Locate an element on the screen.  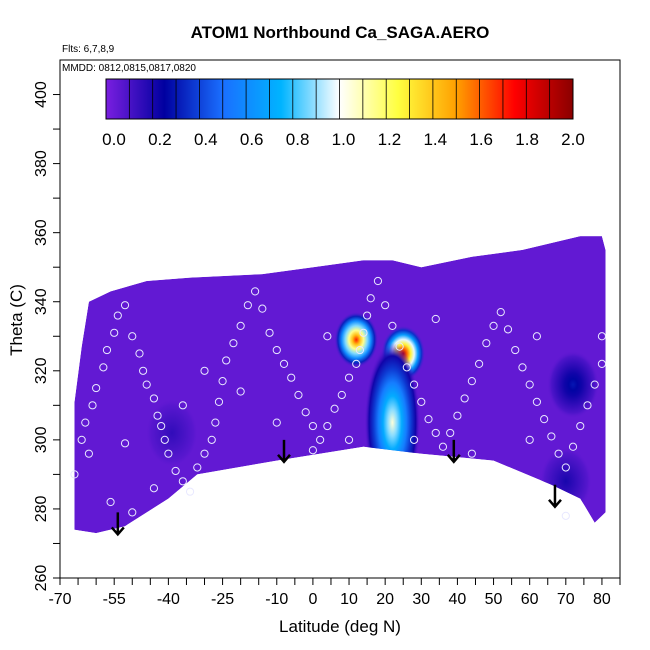
y-axis: 260 280 300 320 340 360 380 400 is located at coordinates (46, 336).